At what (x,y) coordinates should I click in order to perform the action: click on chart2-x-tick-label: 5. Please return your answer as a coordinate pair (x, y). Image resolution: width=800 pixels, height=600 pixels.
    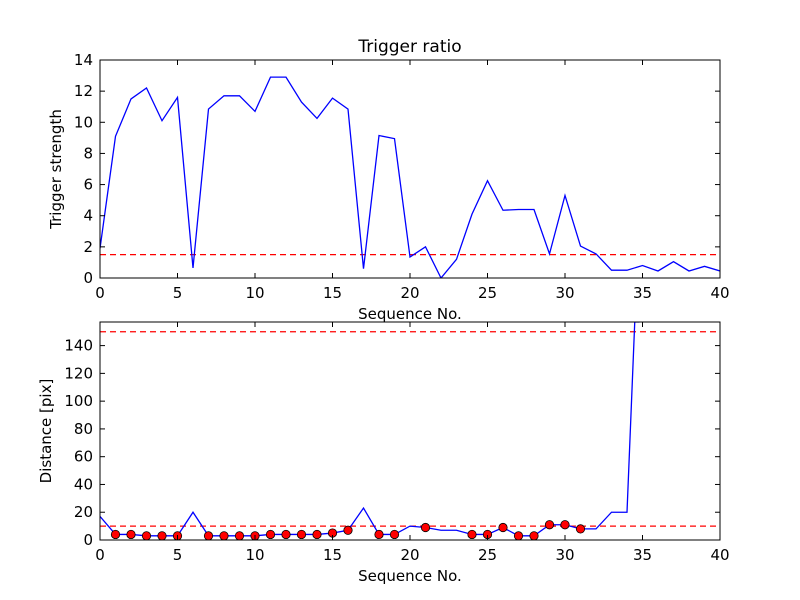
    Looking at the image, I should click on (178, 555).